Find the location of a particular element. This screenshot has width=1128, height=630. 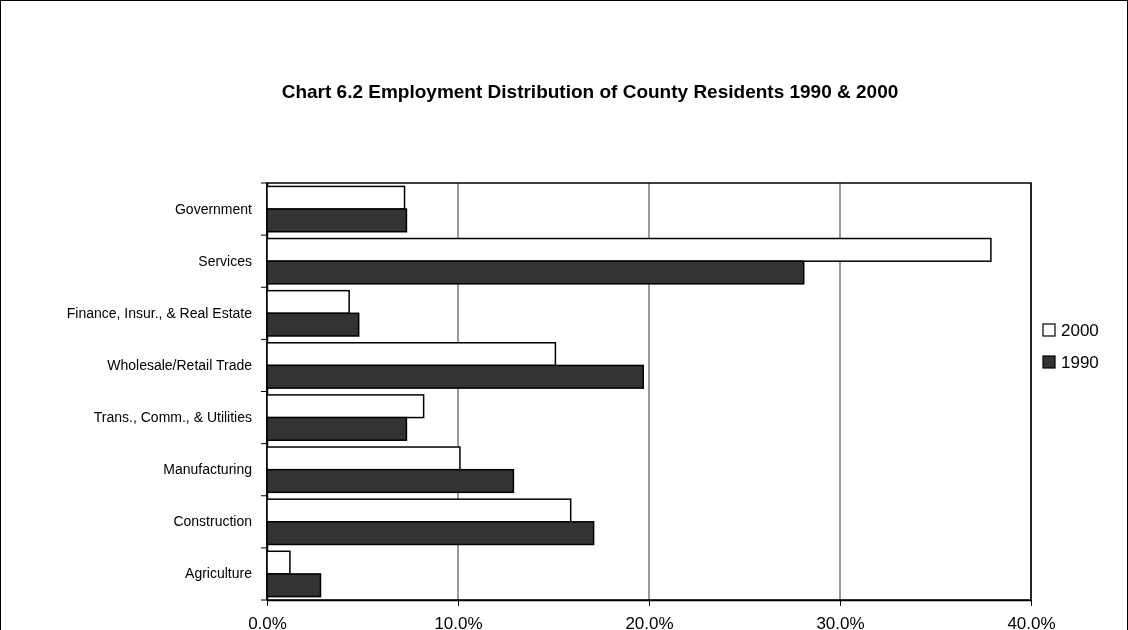

legend-label: 1990 is located at coordinates (1080, 362).